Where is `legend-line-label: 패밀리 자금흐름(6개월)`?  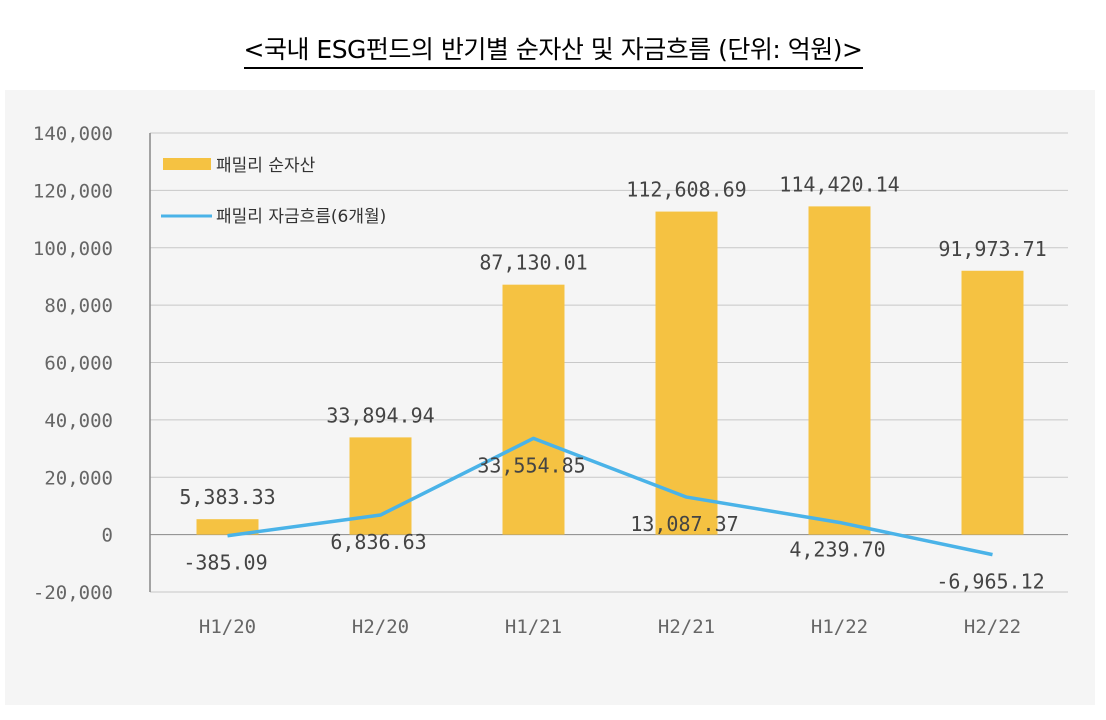
legend-line-label: 패밀리 자금흐름(6개월) is located at coordinates (301, 217).